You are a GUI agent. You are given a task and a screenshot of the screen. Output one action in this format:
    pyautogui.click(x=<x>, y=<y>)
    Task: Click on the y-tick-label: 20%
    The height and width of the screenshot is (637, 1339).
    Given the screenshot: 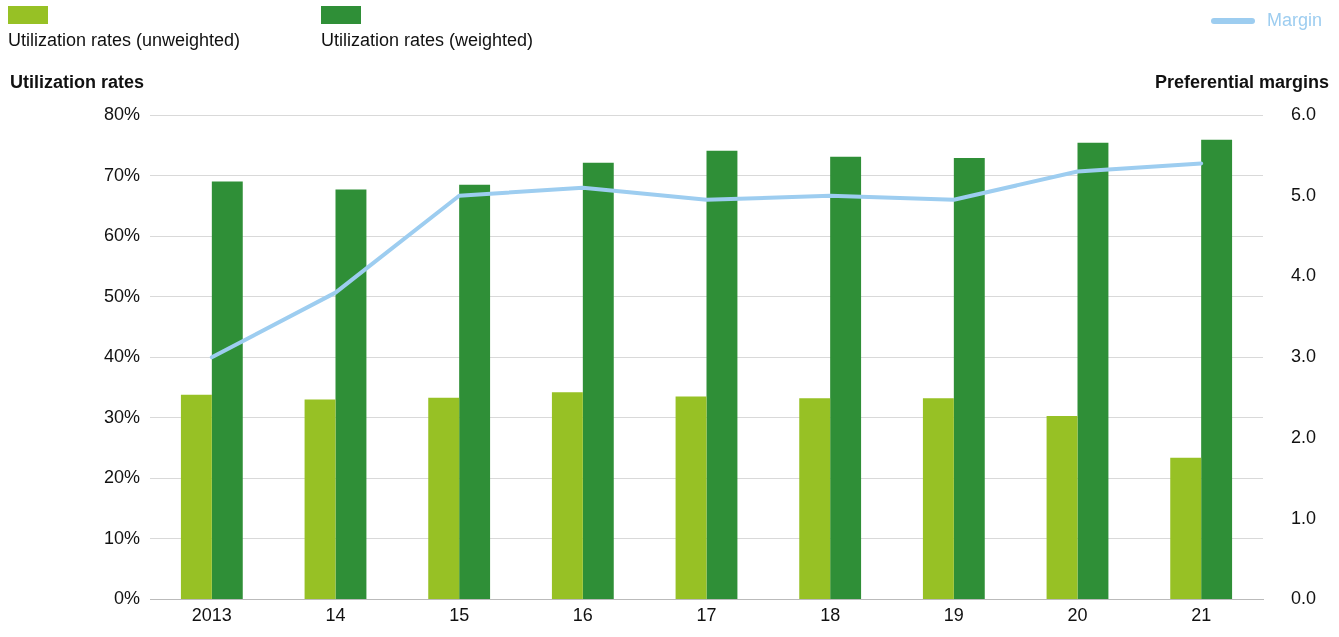 What is the action you would take?
    pyautogui.click(x=121, y=477)
    